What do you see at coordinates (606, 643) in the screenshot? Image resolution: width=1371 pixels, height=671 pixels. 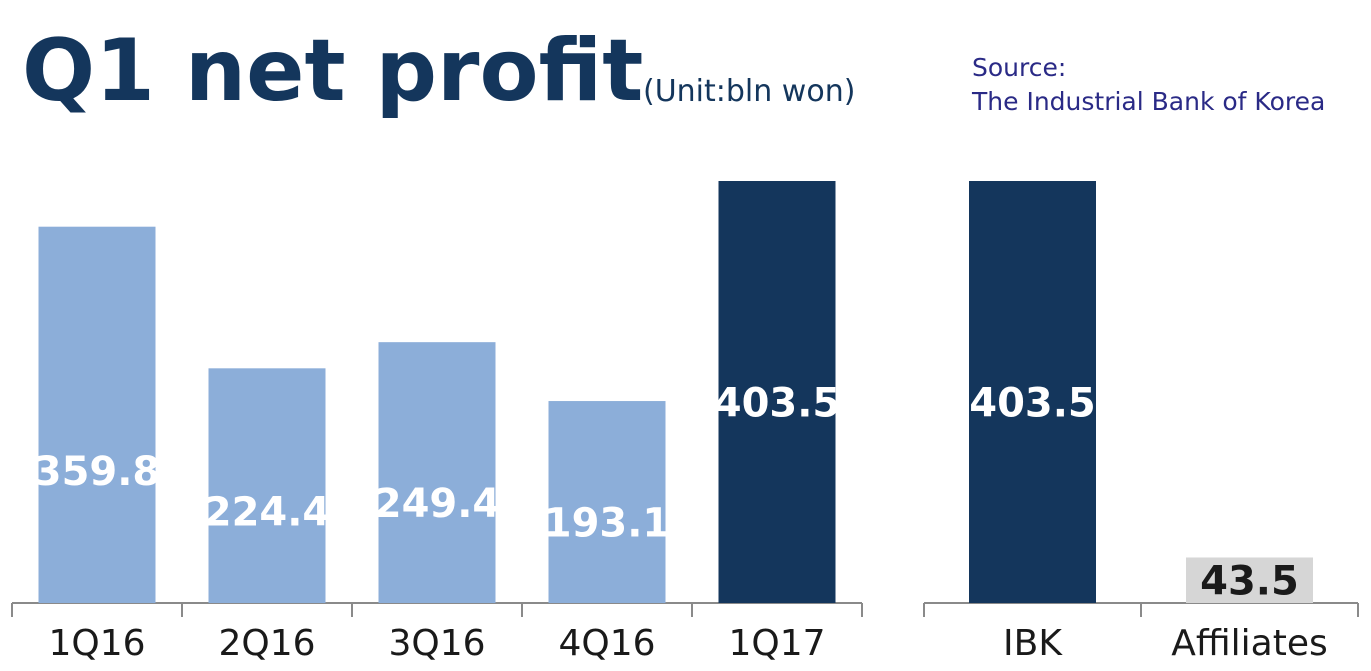 I see `quarter-category-label: 4Q16` at bounding box center [606, 643].